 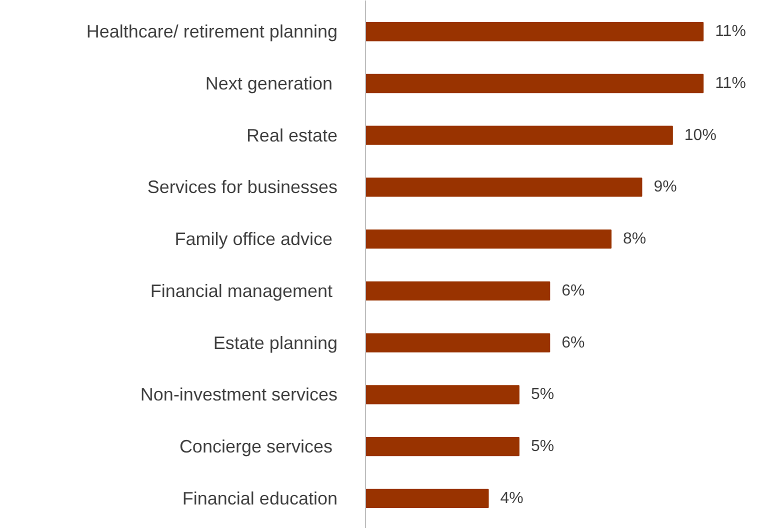 What do you see at coordinates (241, 290) in the screenshot?
I see `y-tick-label: Financial management` at bounding box center [241, 290].